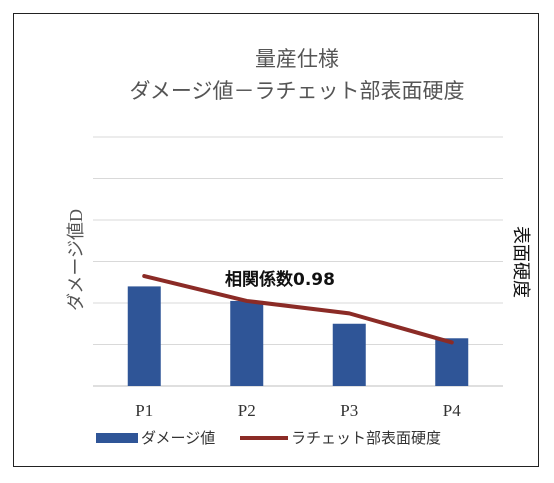 Image resolution: width=554 pixels, height=483 pixels. What do you see at coordinates (297, 91) in the screenshot?
I see `chart-title-line-2: ダメージ値－ラチェット部表面硬度` at bounding box center [297, 91].